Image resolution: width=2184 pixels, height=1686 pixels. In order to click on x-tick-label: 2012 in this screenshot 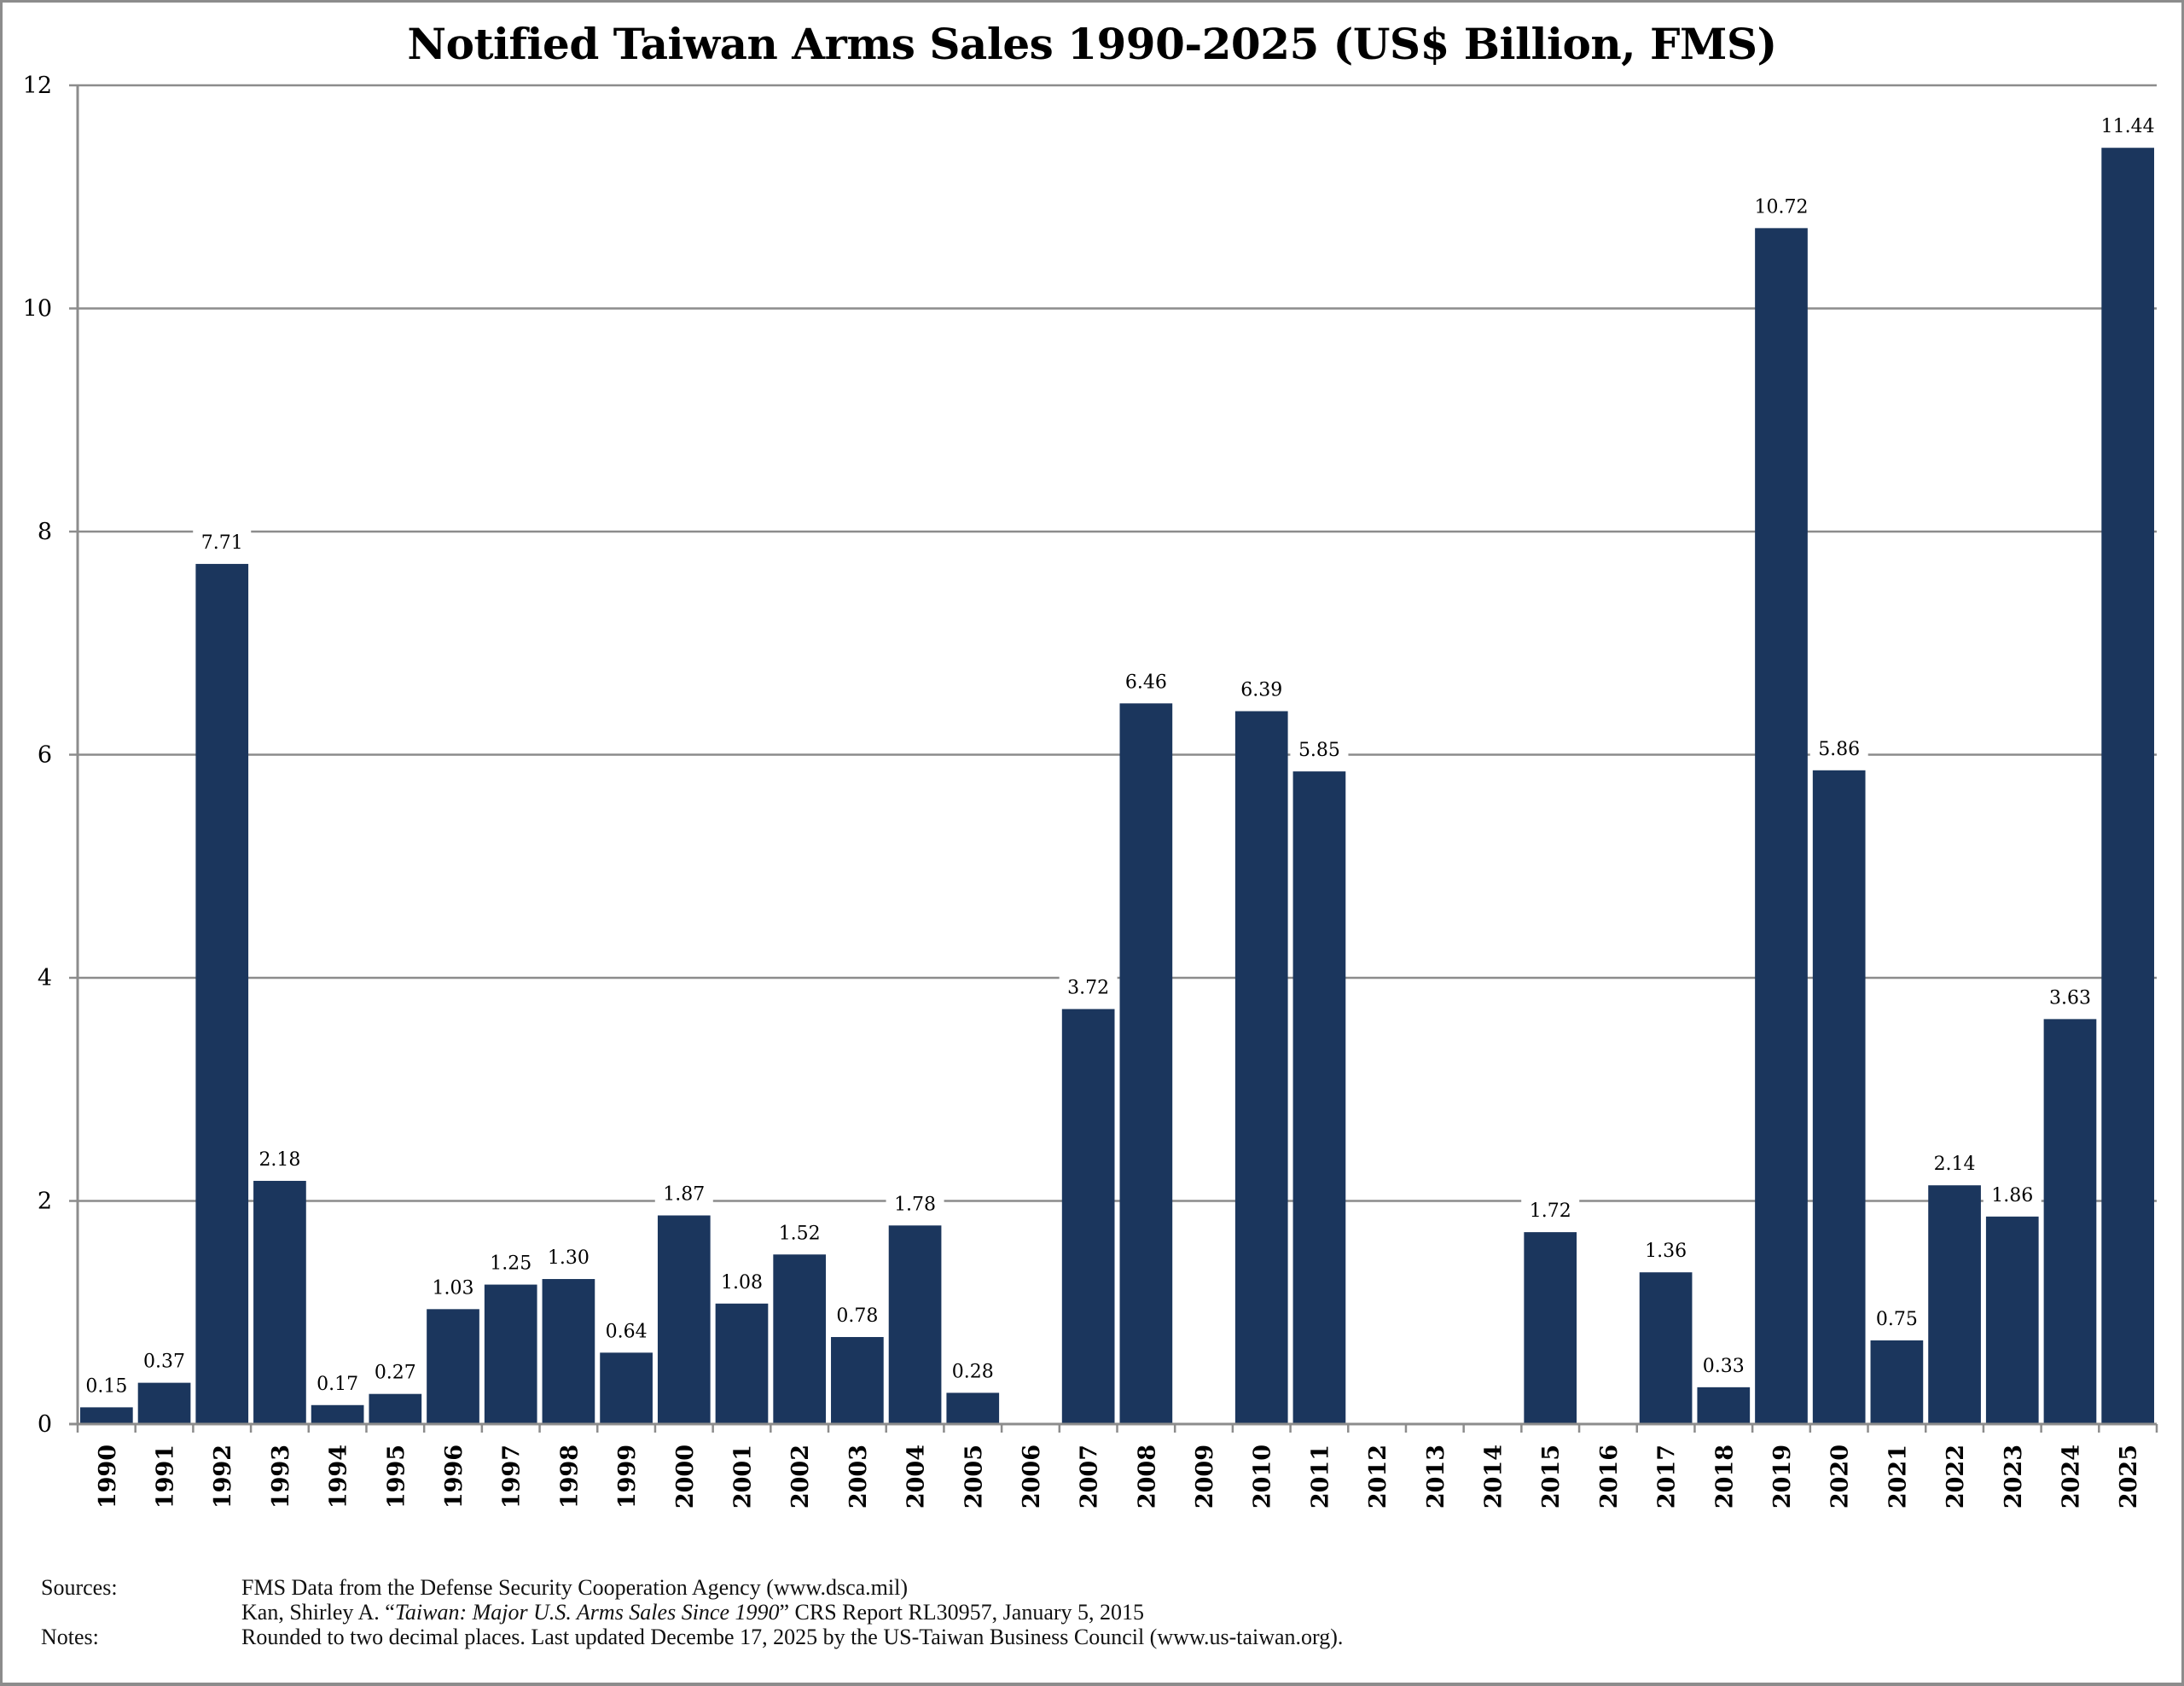, I will do `click(1378, 1477)`.